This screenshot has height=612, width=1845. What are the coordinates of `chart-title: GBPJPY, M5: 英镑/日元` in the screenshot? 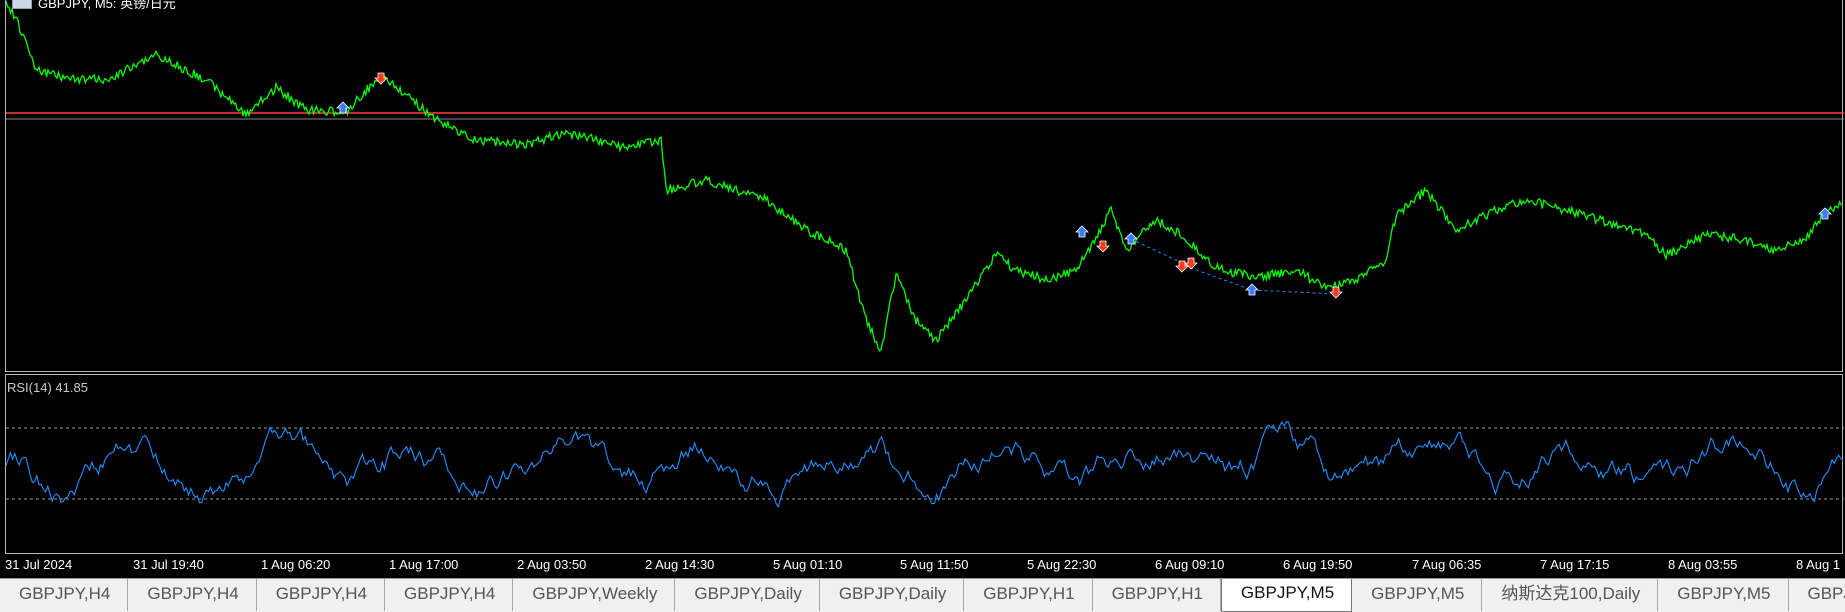 It's located at (94, 6).